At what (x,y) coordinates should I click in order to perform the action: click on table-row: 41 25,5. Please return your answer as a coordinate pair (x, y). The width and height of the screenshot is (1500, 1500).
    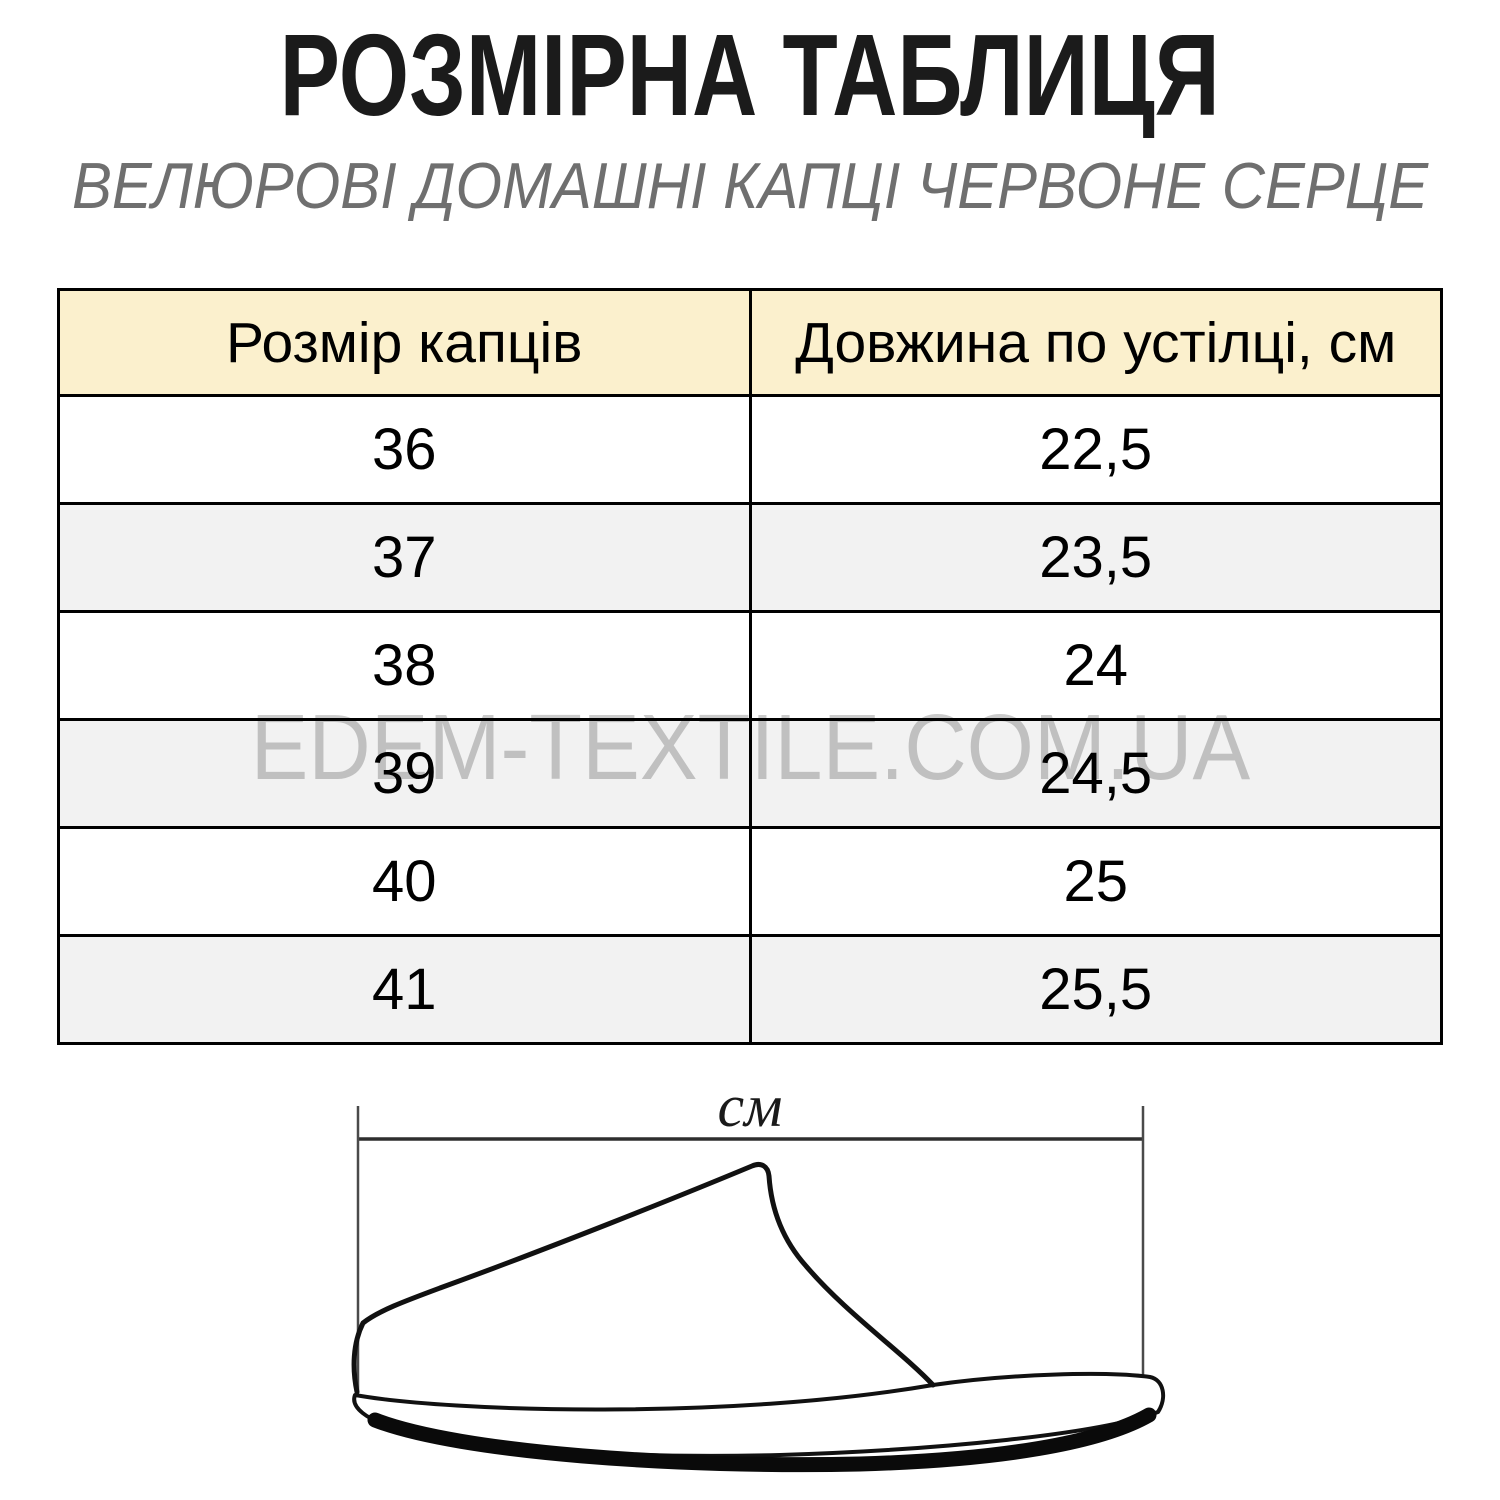
    Looking at the image, I should click on (750, 989).